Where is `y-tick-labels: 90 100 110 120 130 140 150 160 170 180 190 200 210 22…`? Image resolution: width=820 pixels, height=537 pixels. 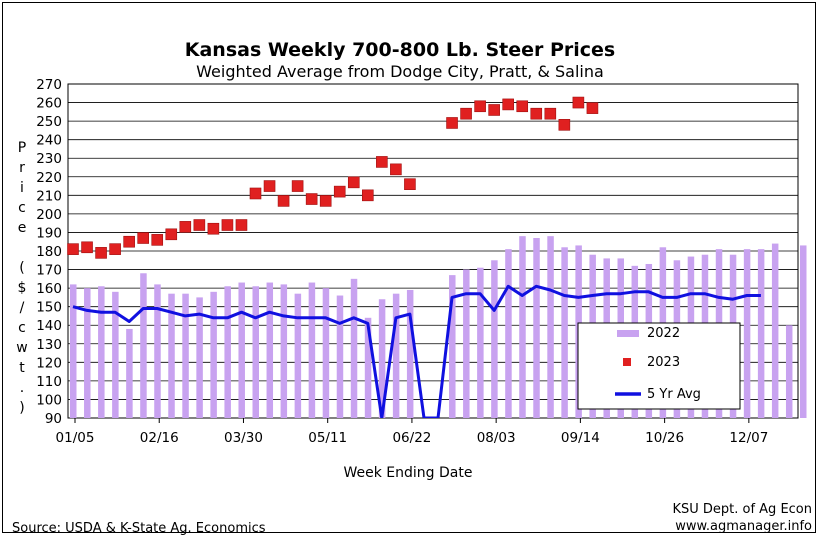
y-tick-labels: 90 100 110 120 130 140 150 160 170 180 190 200 210 22… is located at coordinates (49, 252).